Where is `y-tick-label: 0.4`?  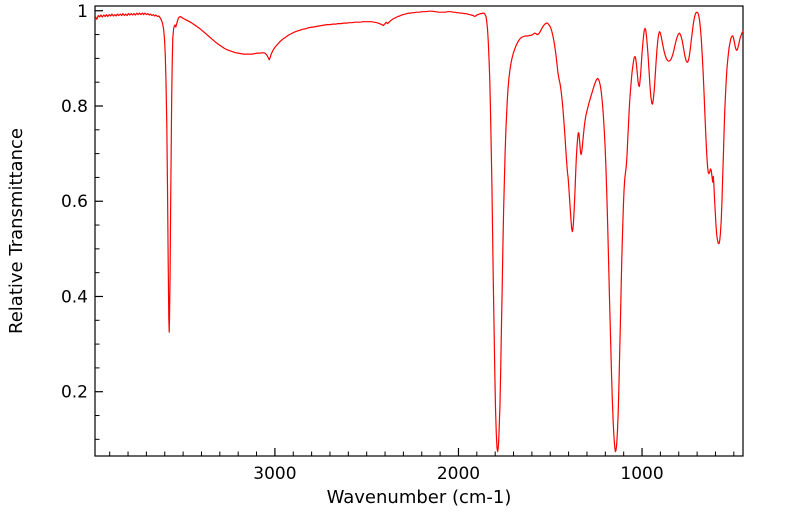
y-tick-label: 0.4 is located at coordinates (74, 297).